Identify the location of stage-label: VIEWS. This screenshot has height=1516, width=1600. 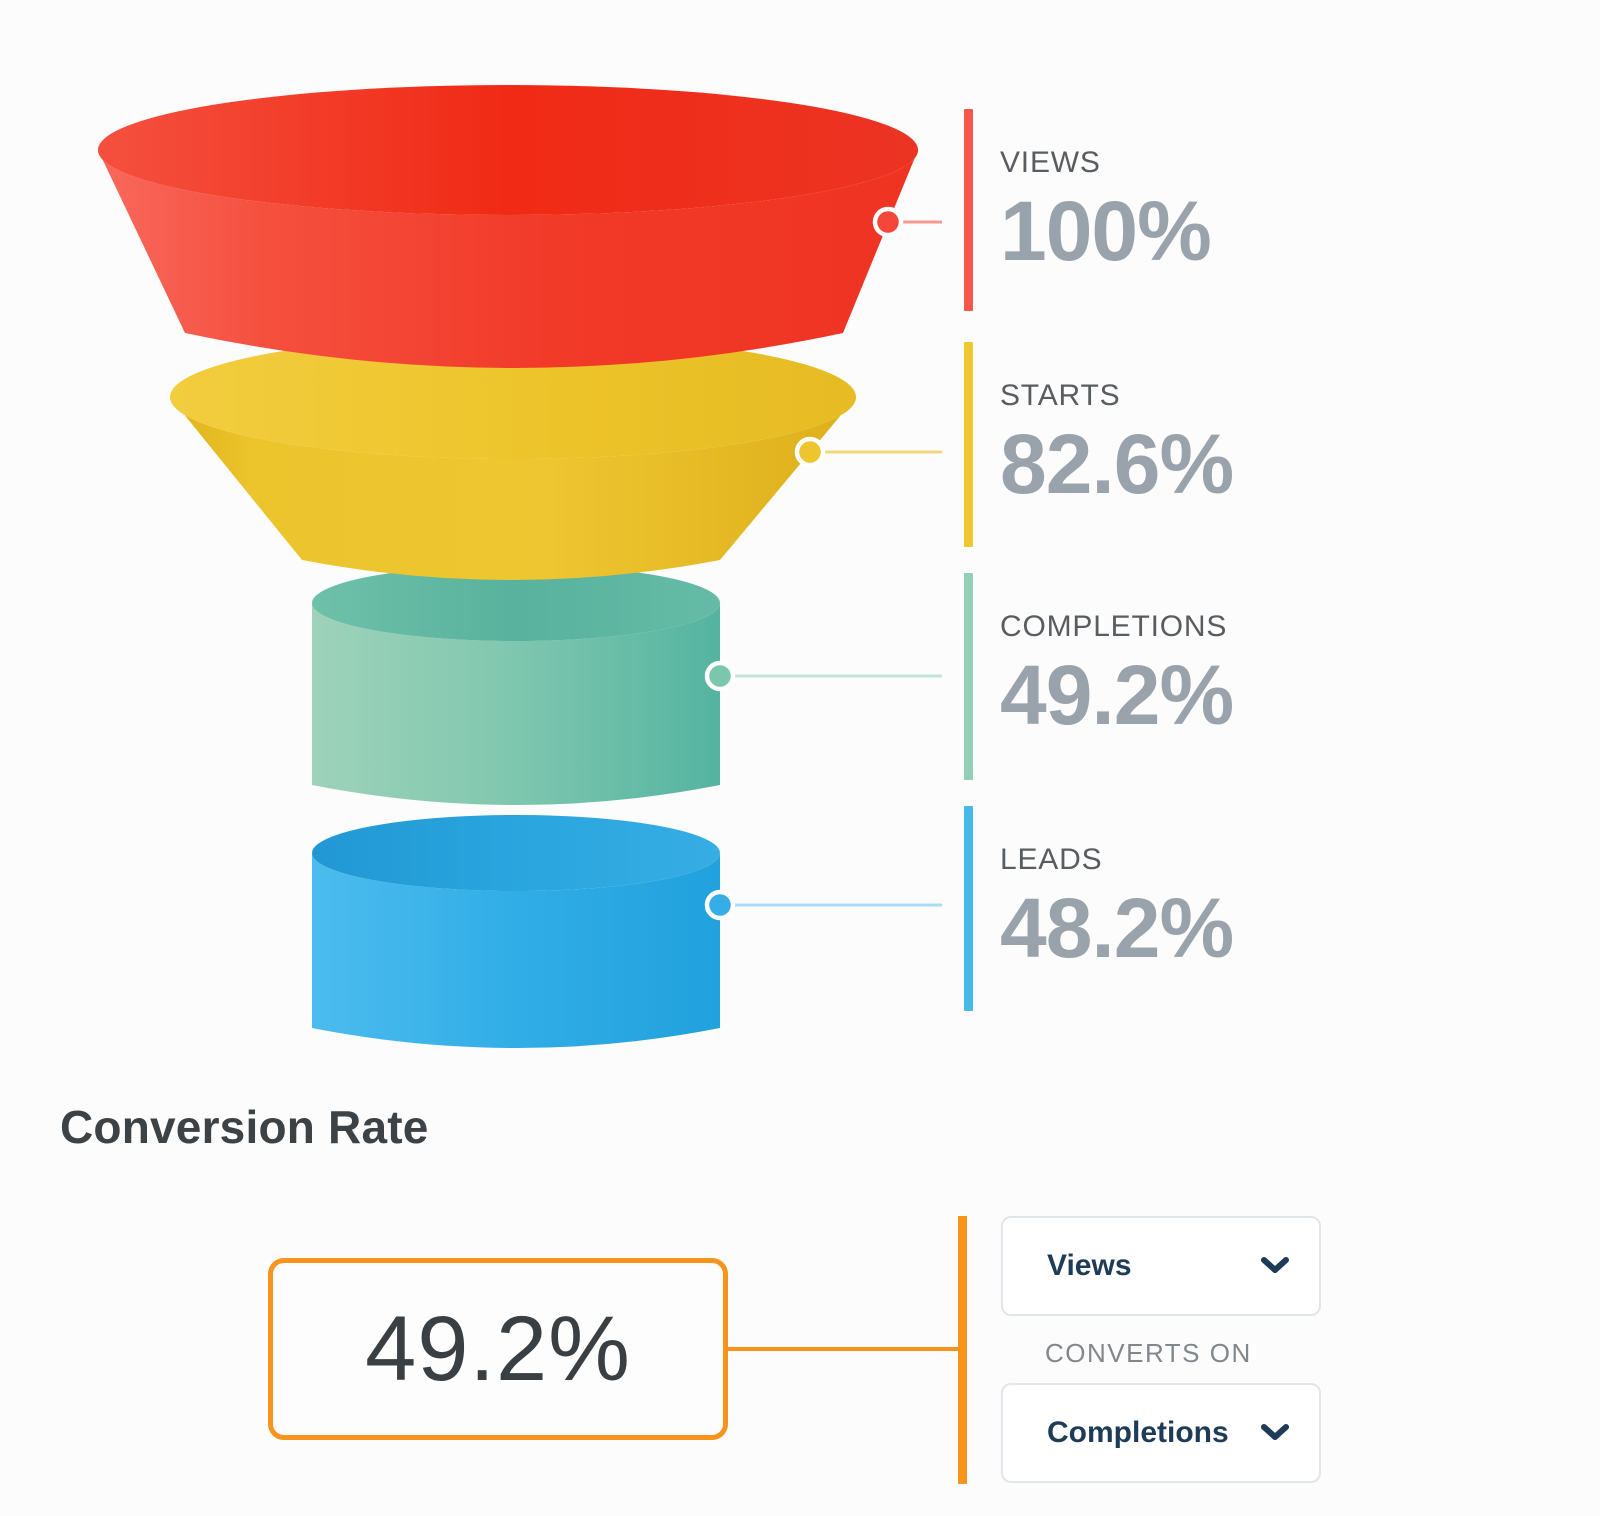
(1050, 162).